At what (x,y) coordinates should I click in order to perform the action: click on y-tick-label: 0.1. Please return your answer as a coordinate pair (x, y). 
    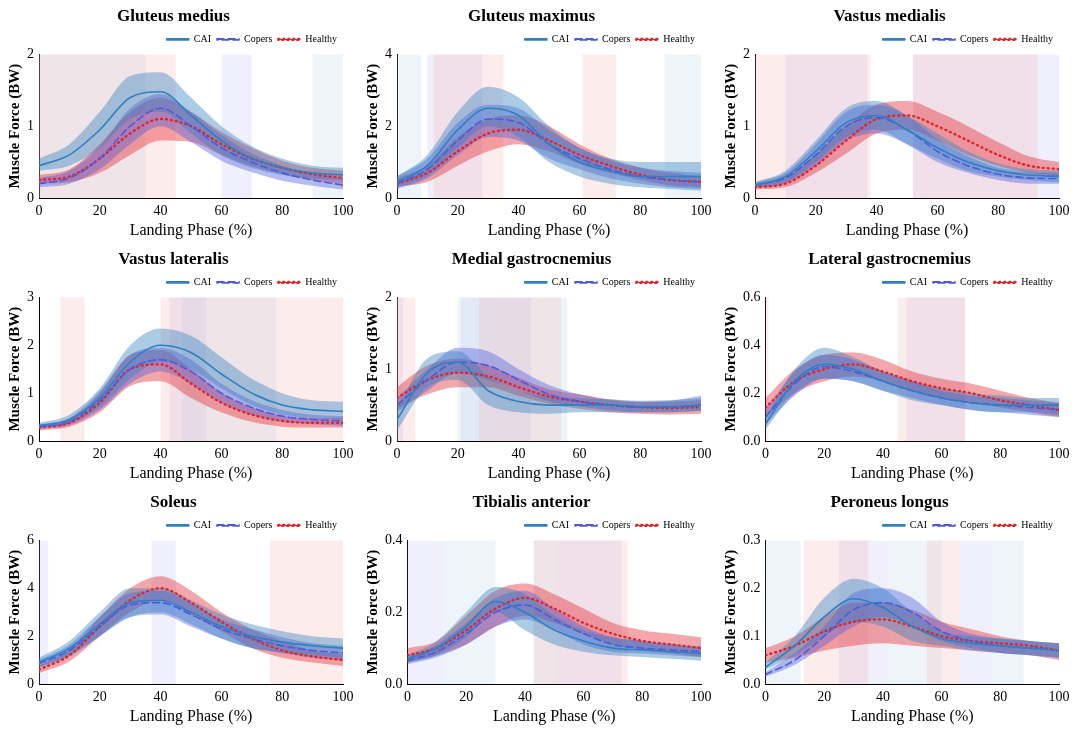
    Looking at the image, I should click on (752, 635).